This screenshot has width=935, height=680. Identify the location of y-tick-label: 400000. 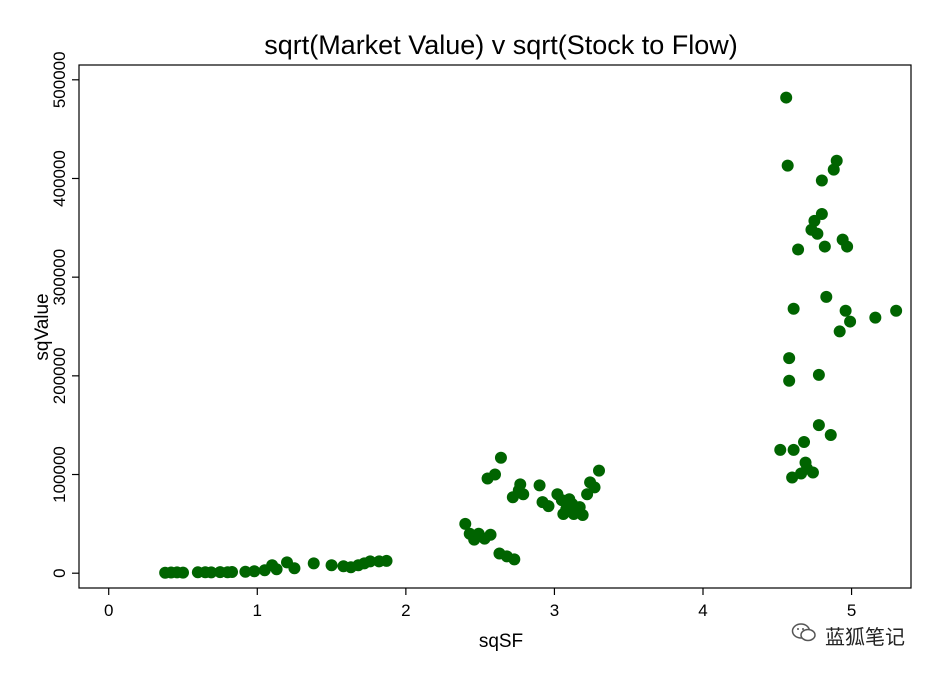
(59, 178).